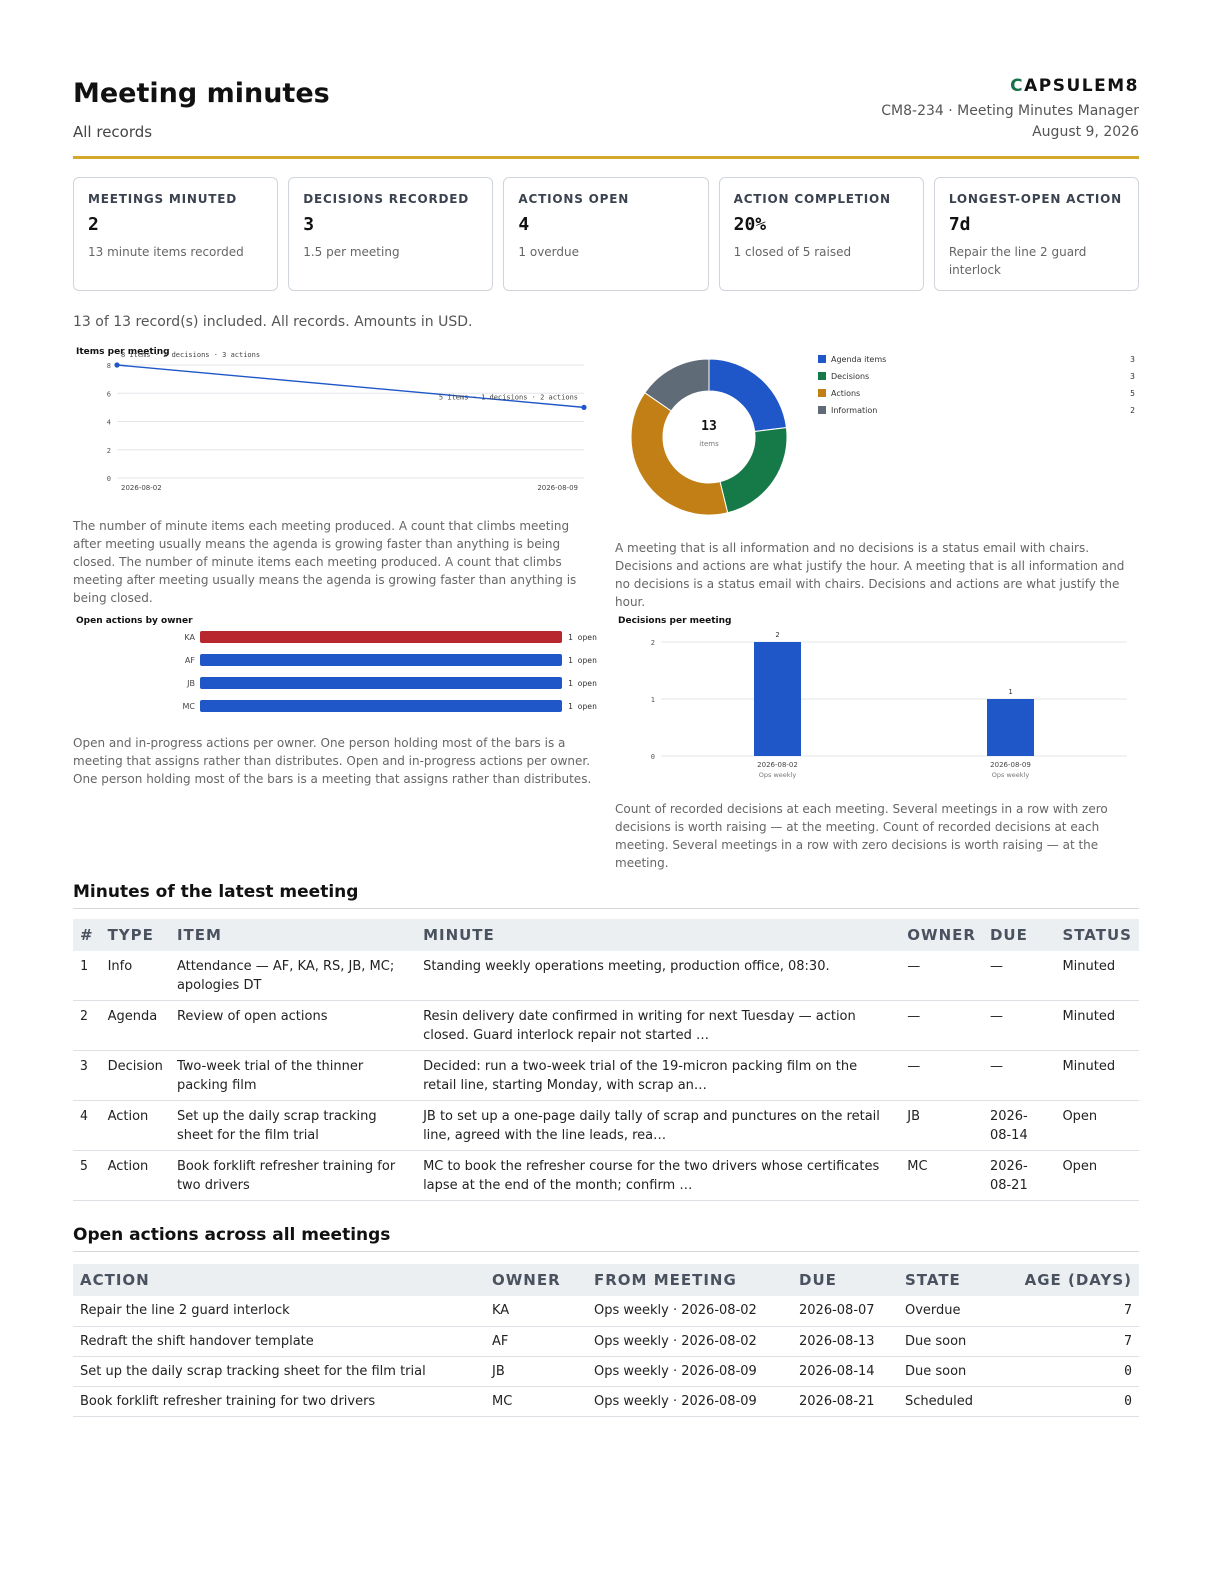 The height and width of the screenshot is (1584, 1224). What do you see at coordinates (293, 935) in the screenshot?
I see `column-header: ITEM` at bounding box center [293, 935].